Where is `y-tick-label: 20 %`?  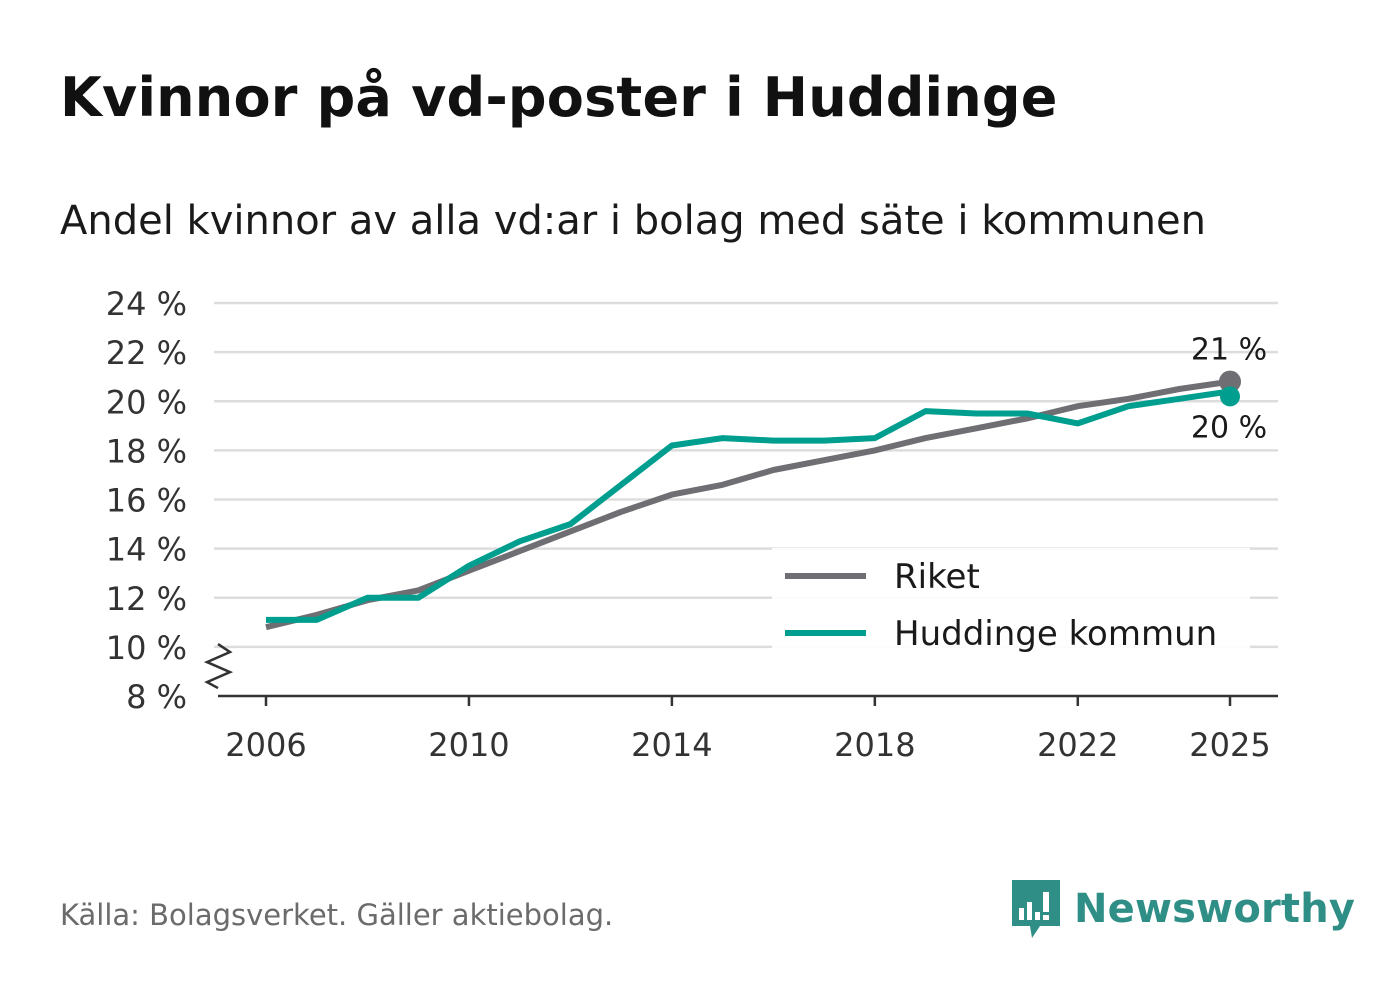
y-tick-label: 20 % is located at coordinates (146, 402).